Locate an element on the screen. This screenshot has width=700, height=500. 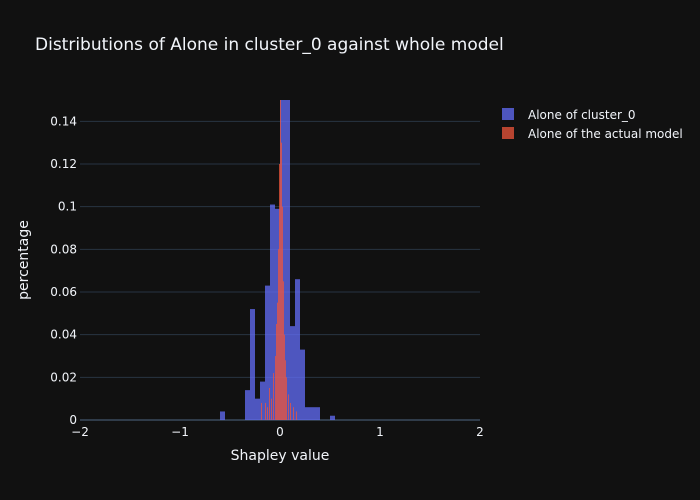
x-axis-ticks: −2 −1 0 1 2 is located at coordinates (277, 432).